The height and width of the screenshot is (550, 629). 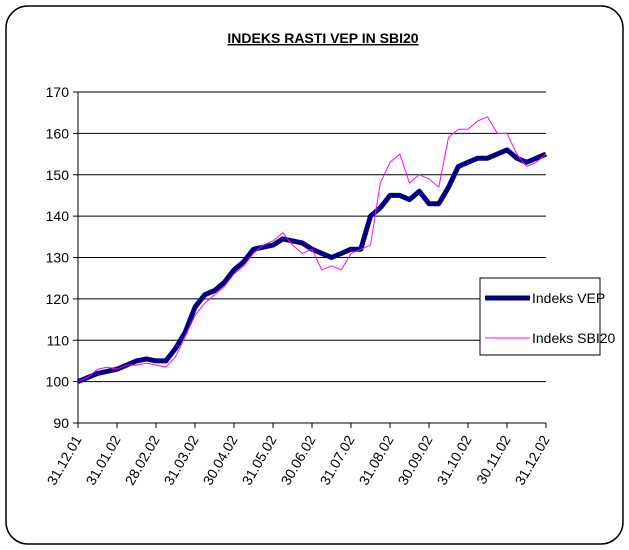 What do you see at coordinates (61, 423) in the screenshot?
I see `y-tick-label: 90` at bounding box center [61, 423].